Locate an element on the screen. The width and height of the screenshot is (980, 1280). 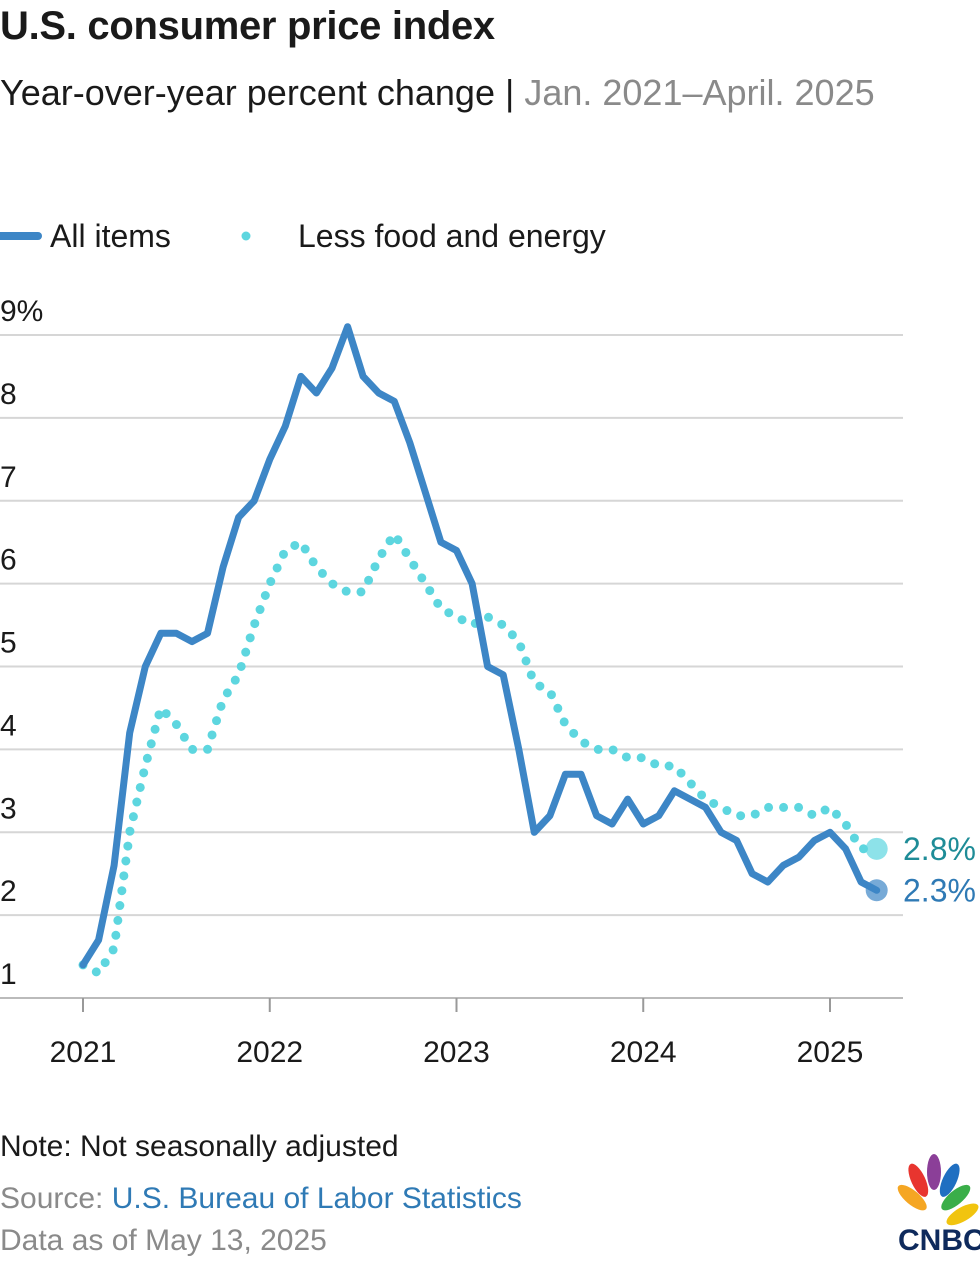
value-label: 2.3% is located at coordinates (939, 890).